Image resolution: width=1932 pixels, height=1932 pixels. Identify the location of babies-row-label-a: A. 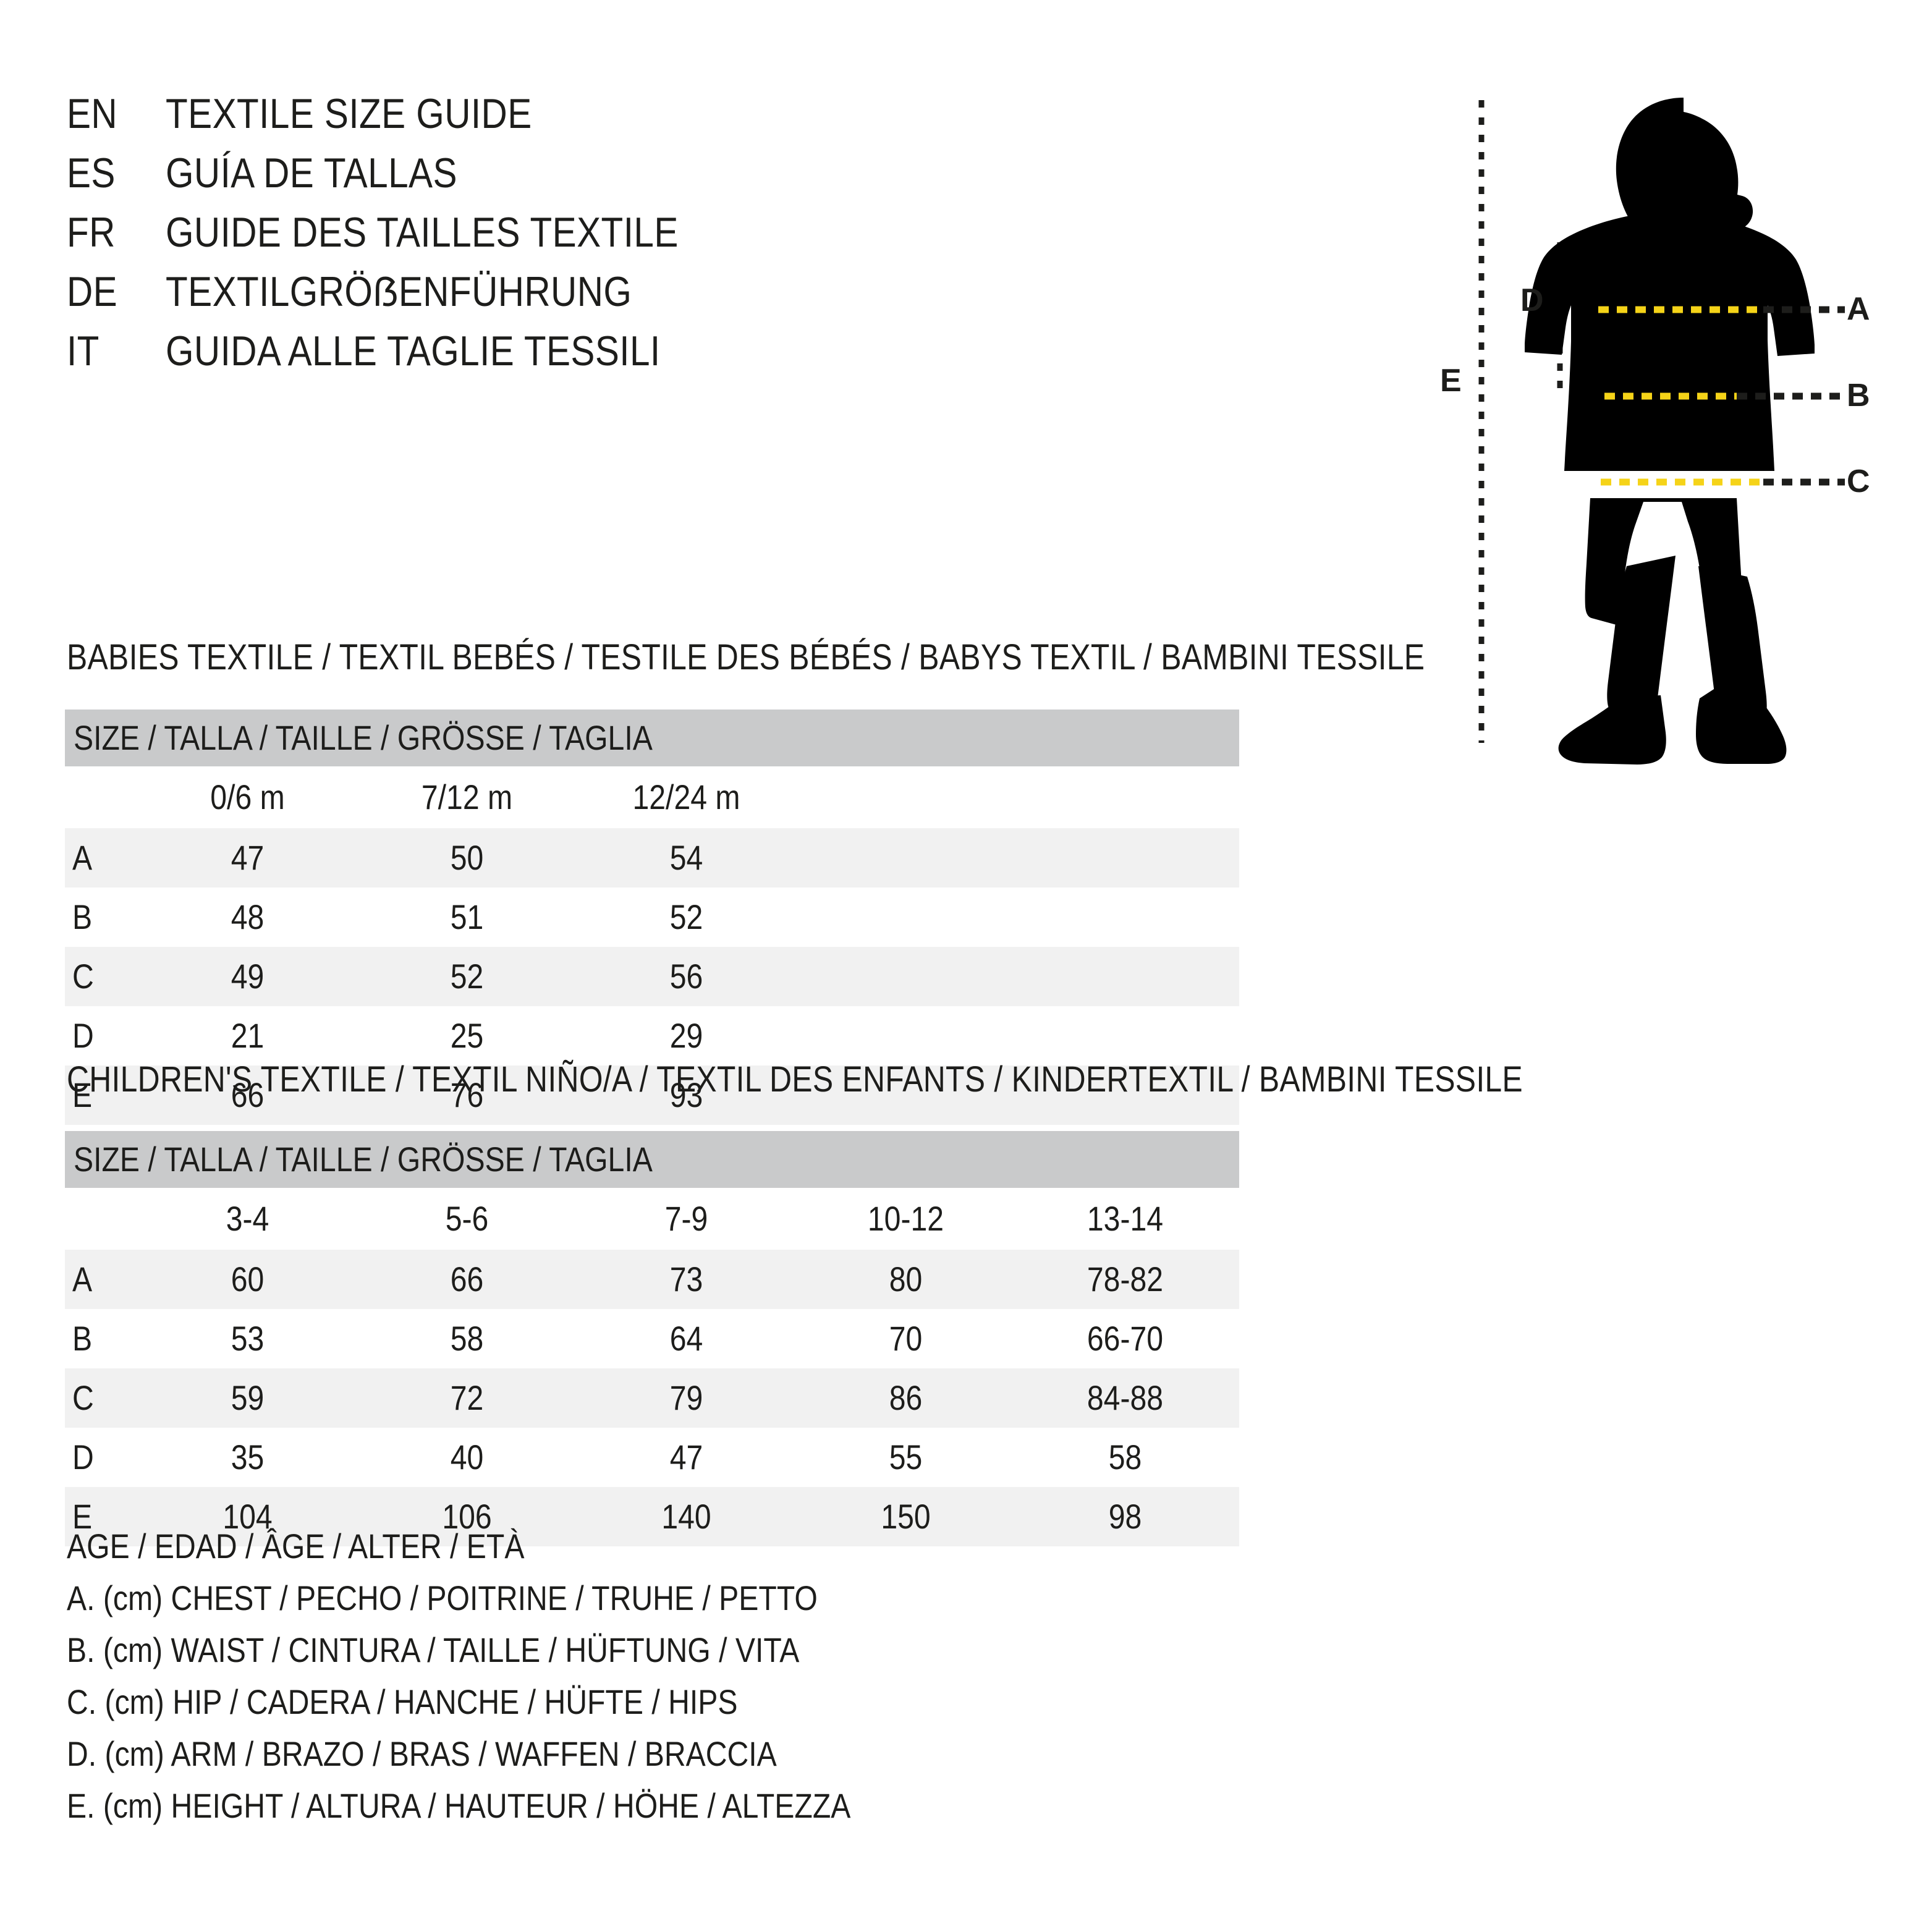
(82, 857).